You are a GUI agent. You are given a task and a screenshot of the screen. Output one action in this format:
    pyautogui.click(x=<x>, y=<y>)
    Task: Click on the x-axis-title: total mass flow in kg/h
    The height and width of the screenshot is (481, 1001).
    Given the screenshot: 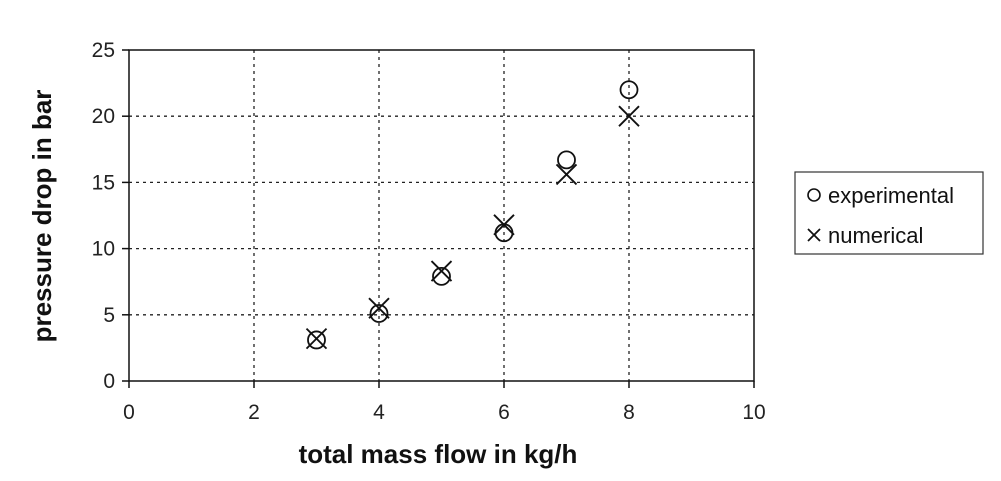 What is the action you would take?
    pyautogui.click(x=438, y=454)
    